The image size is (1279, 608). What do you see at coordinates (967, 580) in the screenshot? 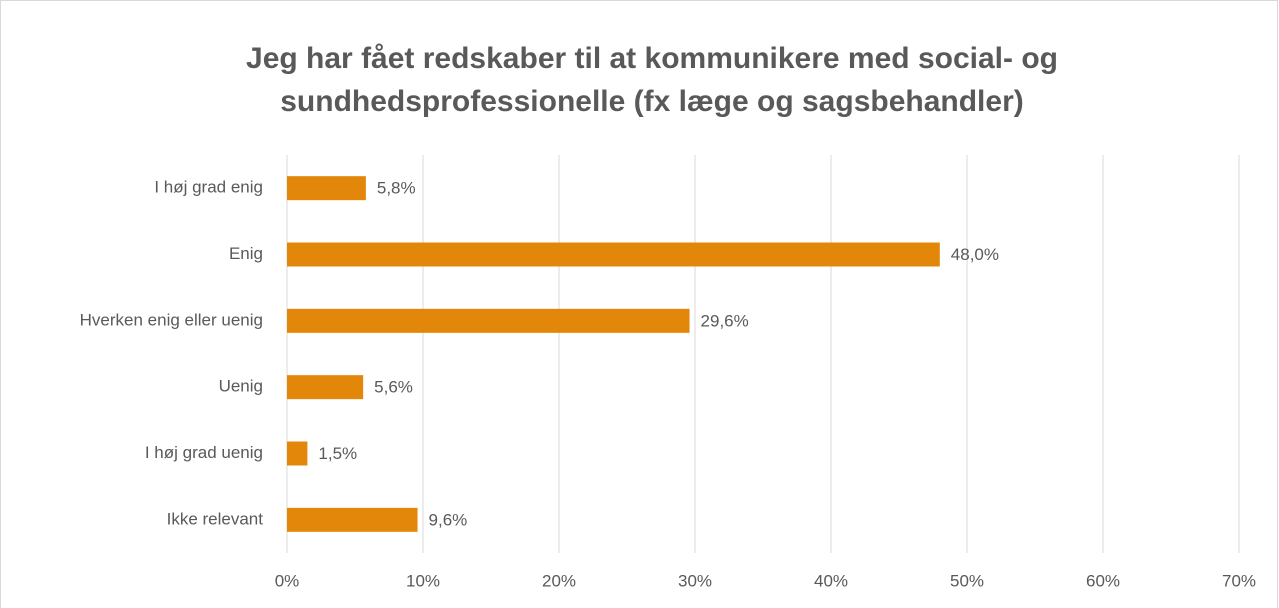
I see `x-tick-label: 50%` at bounding box center [967, 580].